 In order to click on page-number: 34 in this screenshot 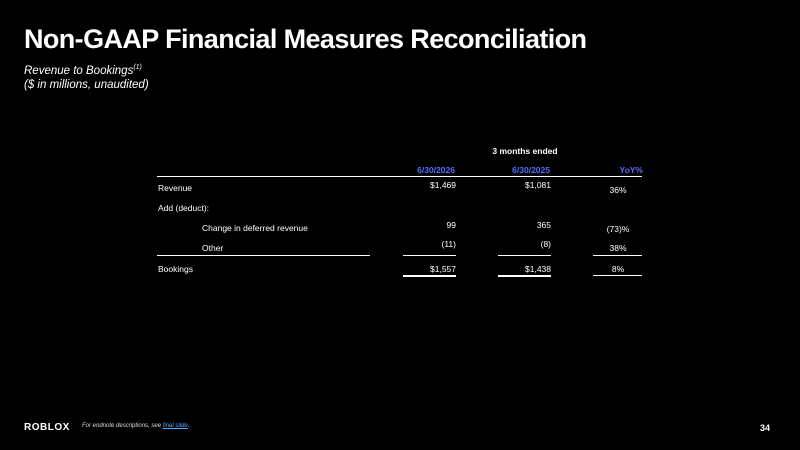, I will do `click(764, 428)`.